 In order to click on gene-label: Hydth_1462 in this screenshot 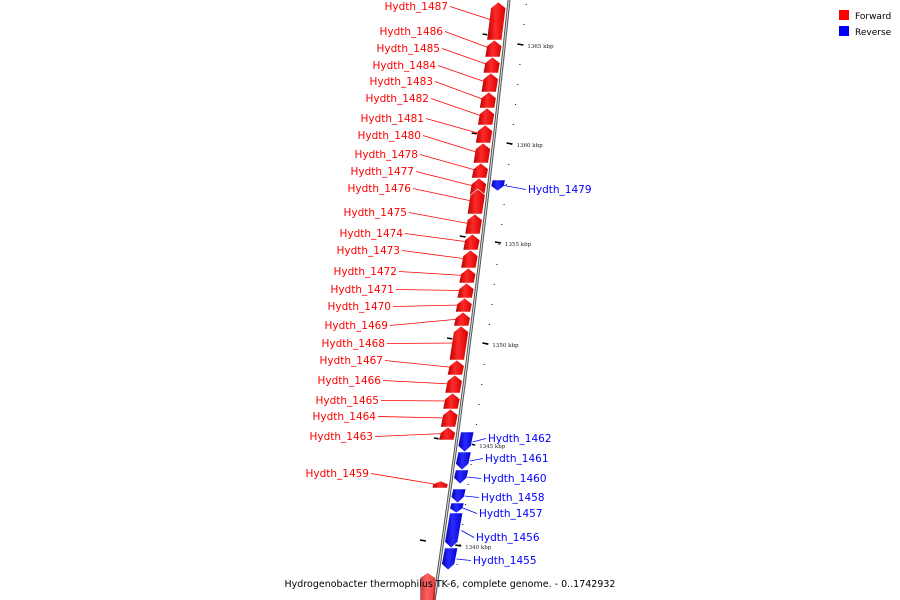, I will do `click(520, 439)`.